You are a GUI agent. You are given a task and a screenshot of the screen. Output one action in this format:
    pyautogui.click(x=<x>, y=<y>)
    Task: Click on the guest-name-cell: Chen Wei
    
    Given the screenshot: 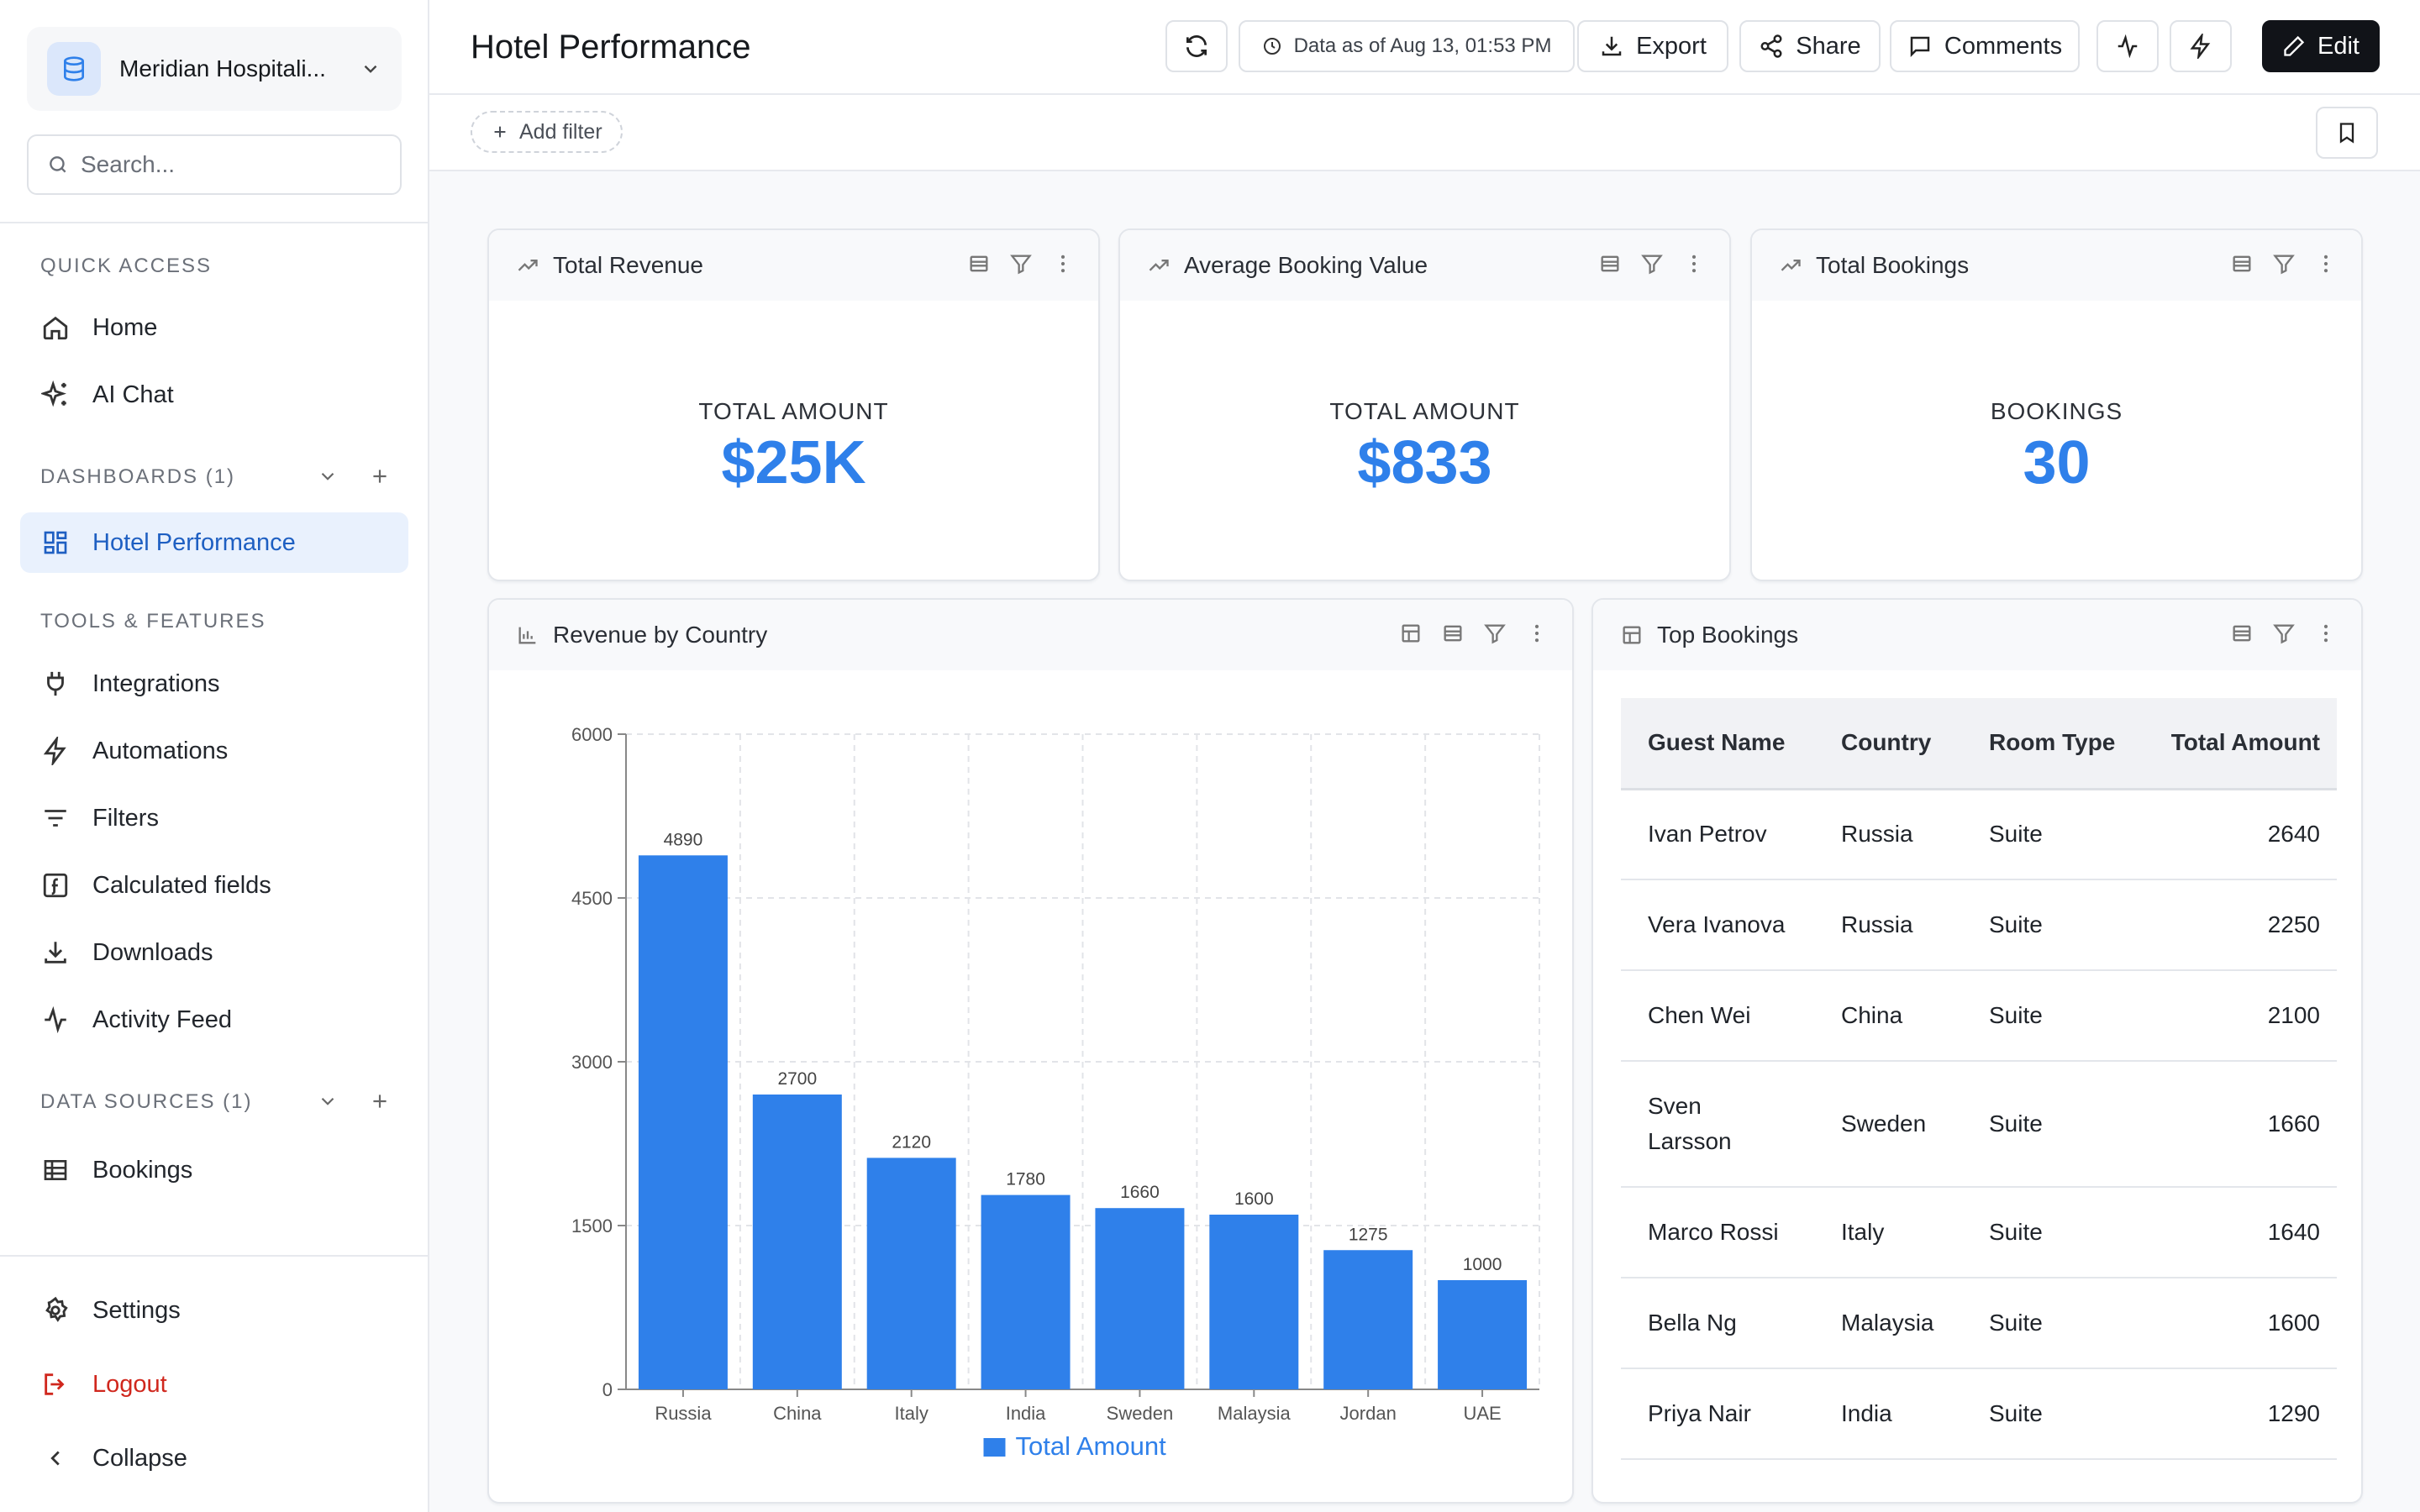 What is the action you would take?
    pyautogui.click(x=1717, y=1016)
    